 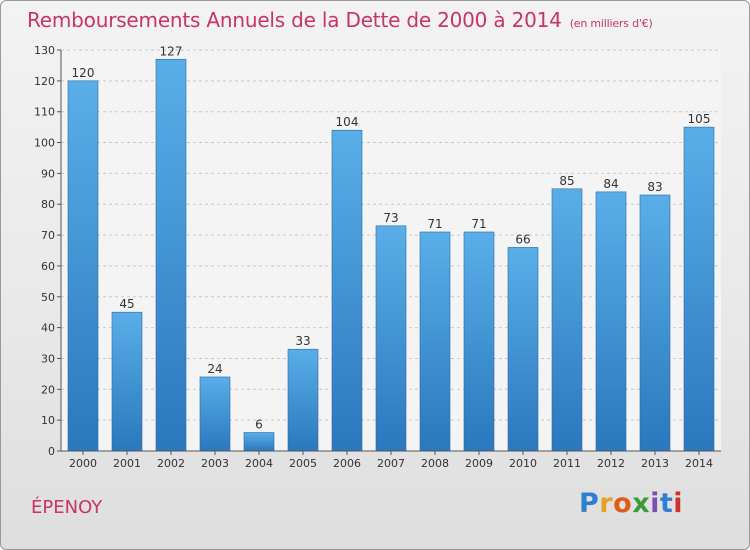 What do you see at coordinates (567, 463) in the screenshot?
I see `x-tick-label-2011: 2011` at bounding box center [567, 463].